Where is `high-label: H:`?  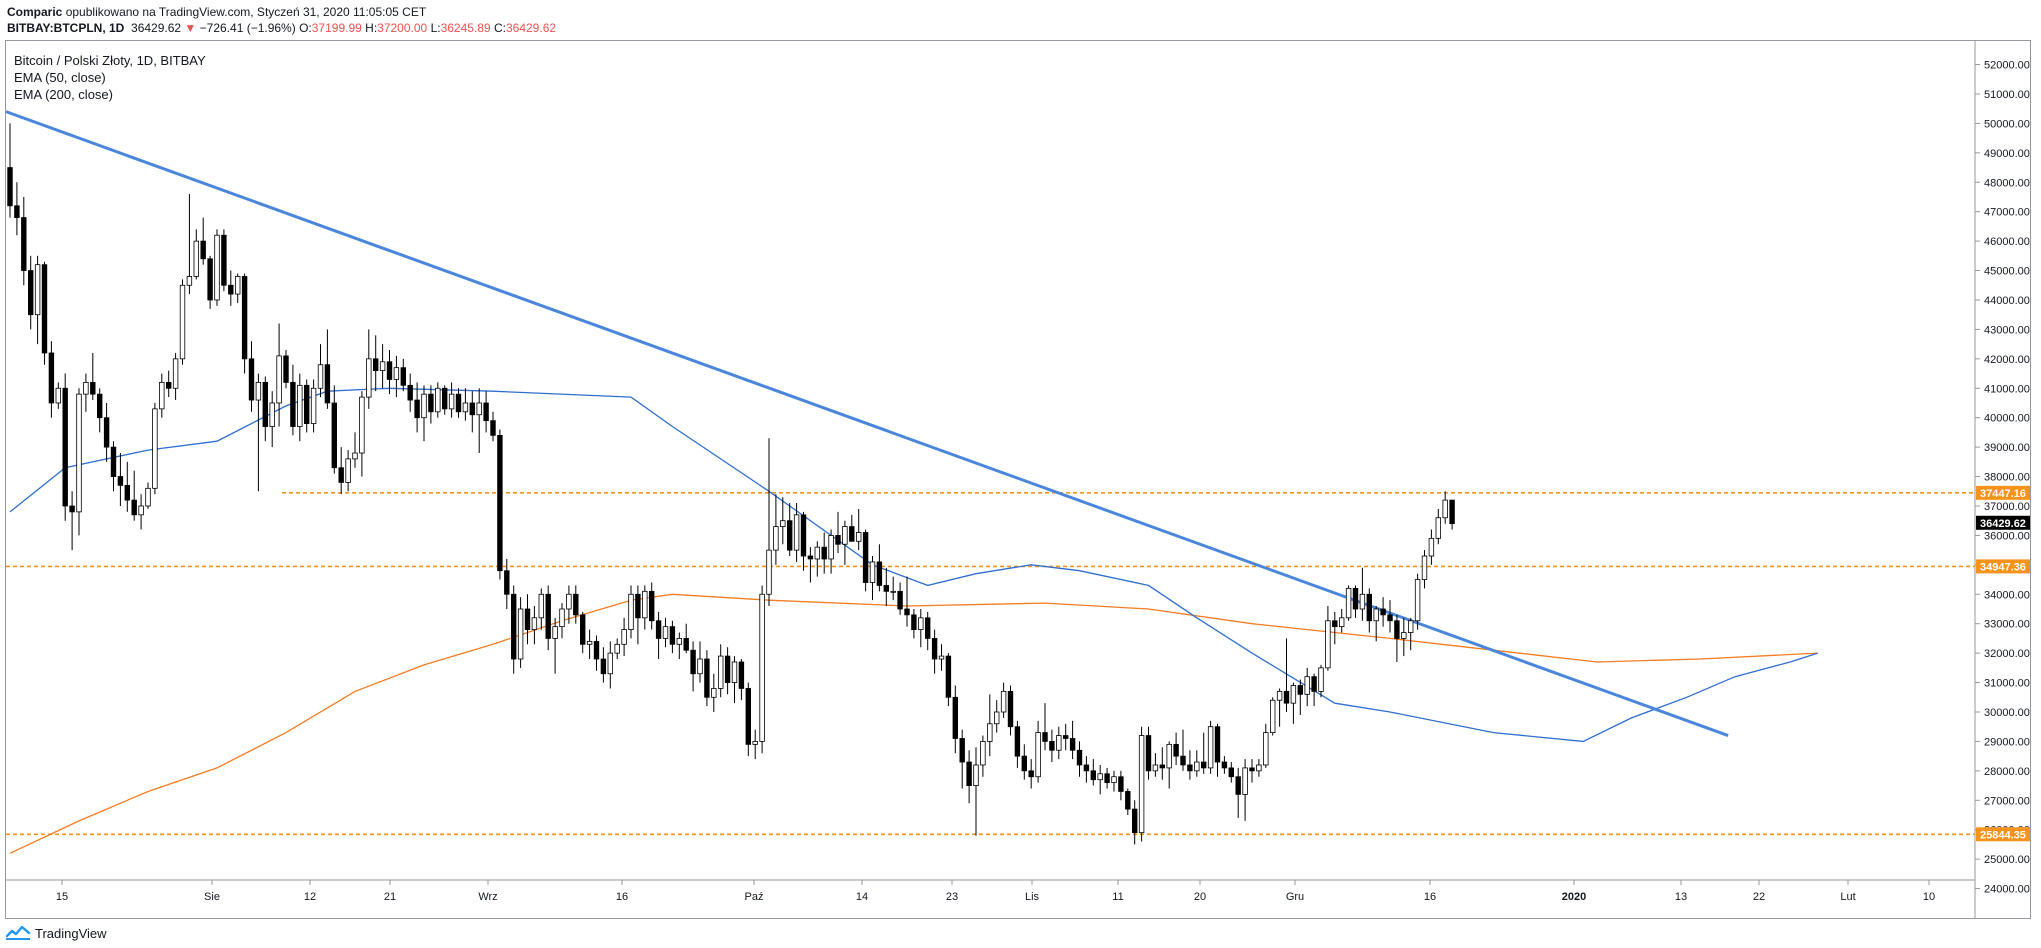
high-label: H: is located at coordinates (371, 28).